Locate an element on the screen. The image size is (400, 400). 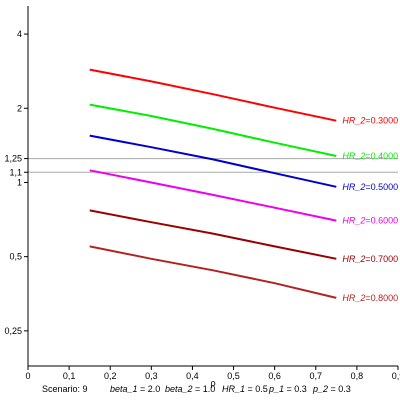
y-tick-label-5: 2 is located at coordinates (19, 108).